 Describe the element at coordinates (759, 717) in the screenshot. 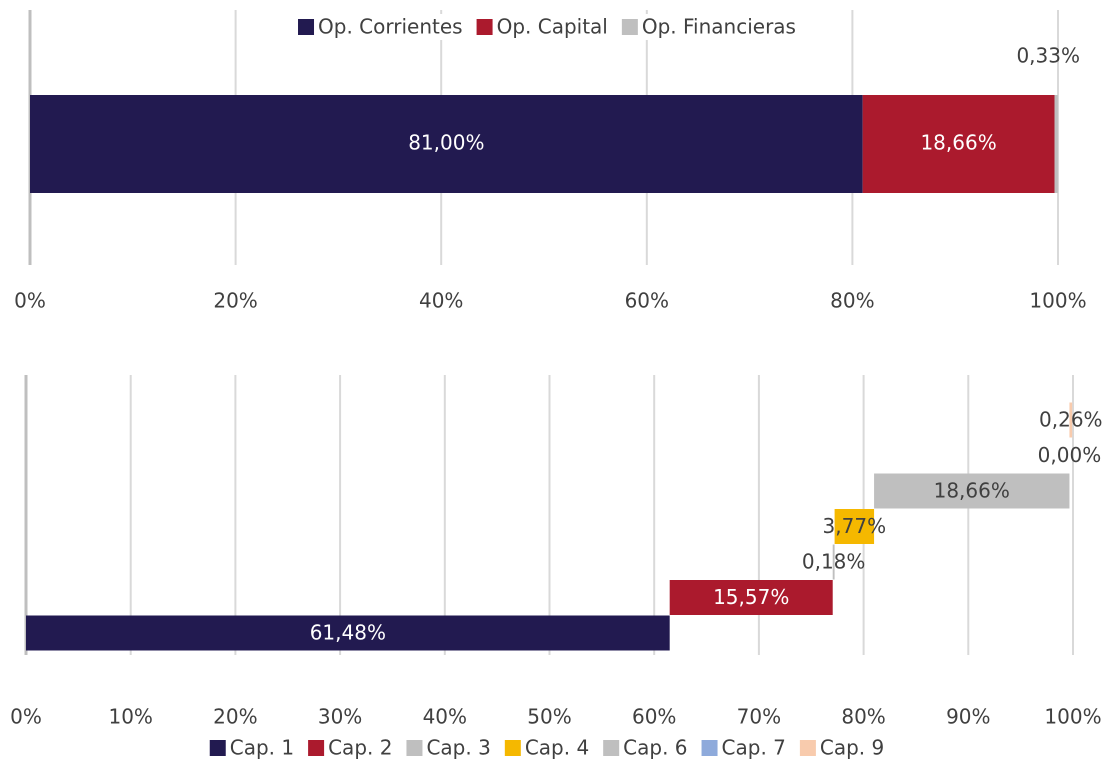

I see `x-tick-label: 70%` at that location.